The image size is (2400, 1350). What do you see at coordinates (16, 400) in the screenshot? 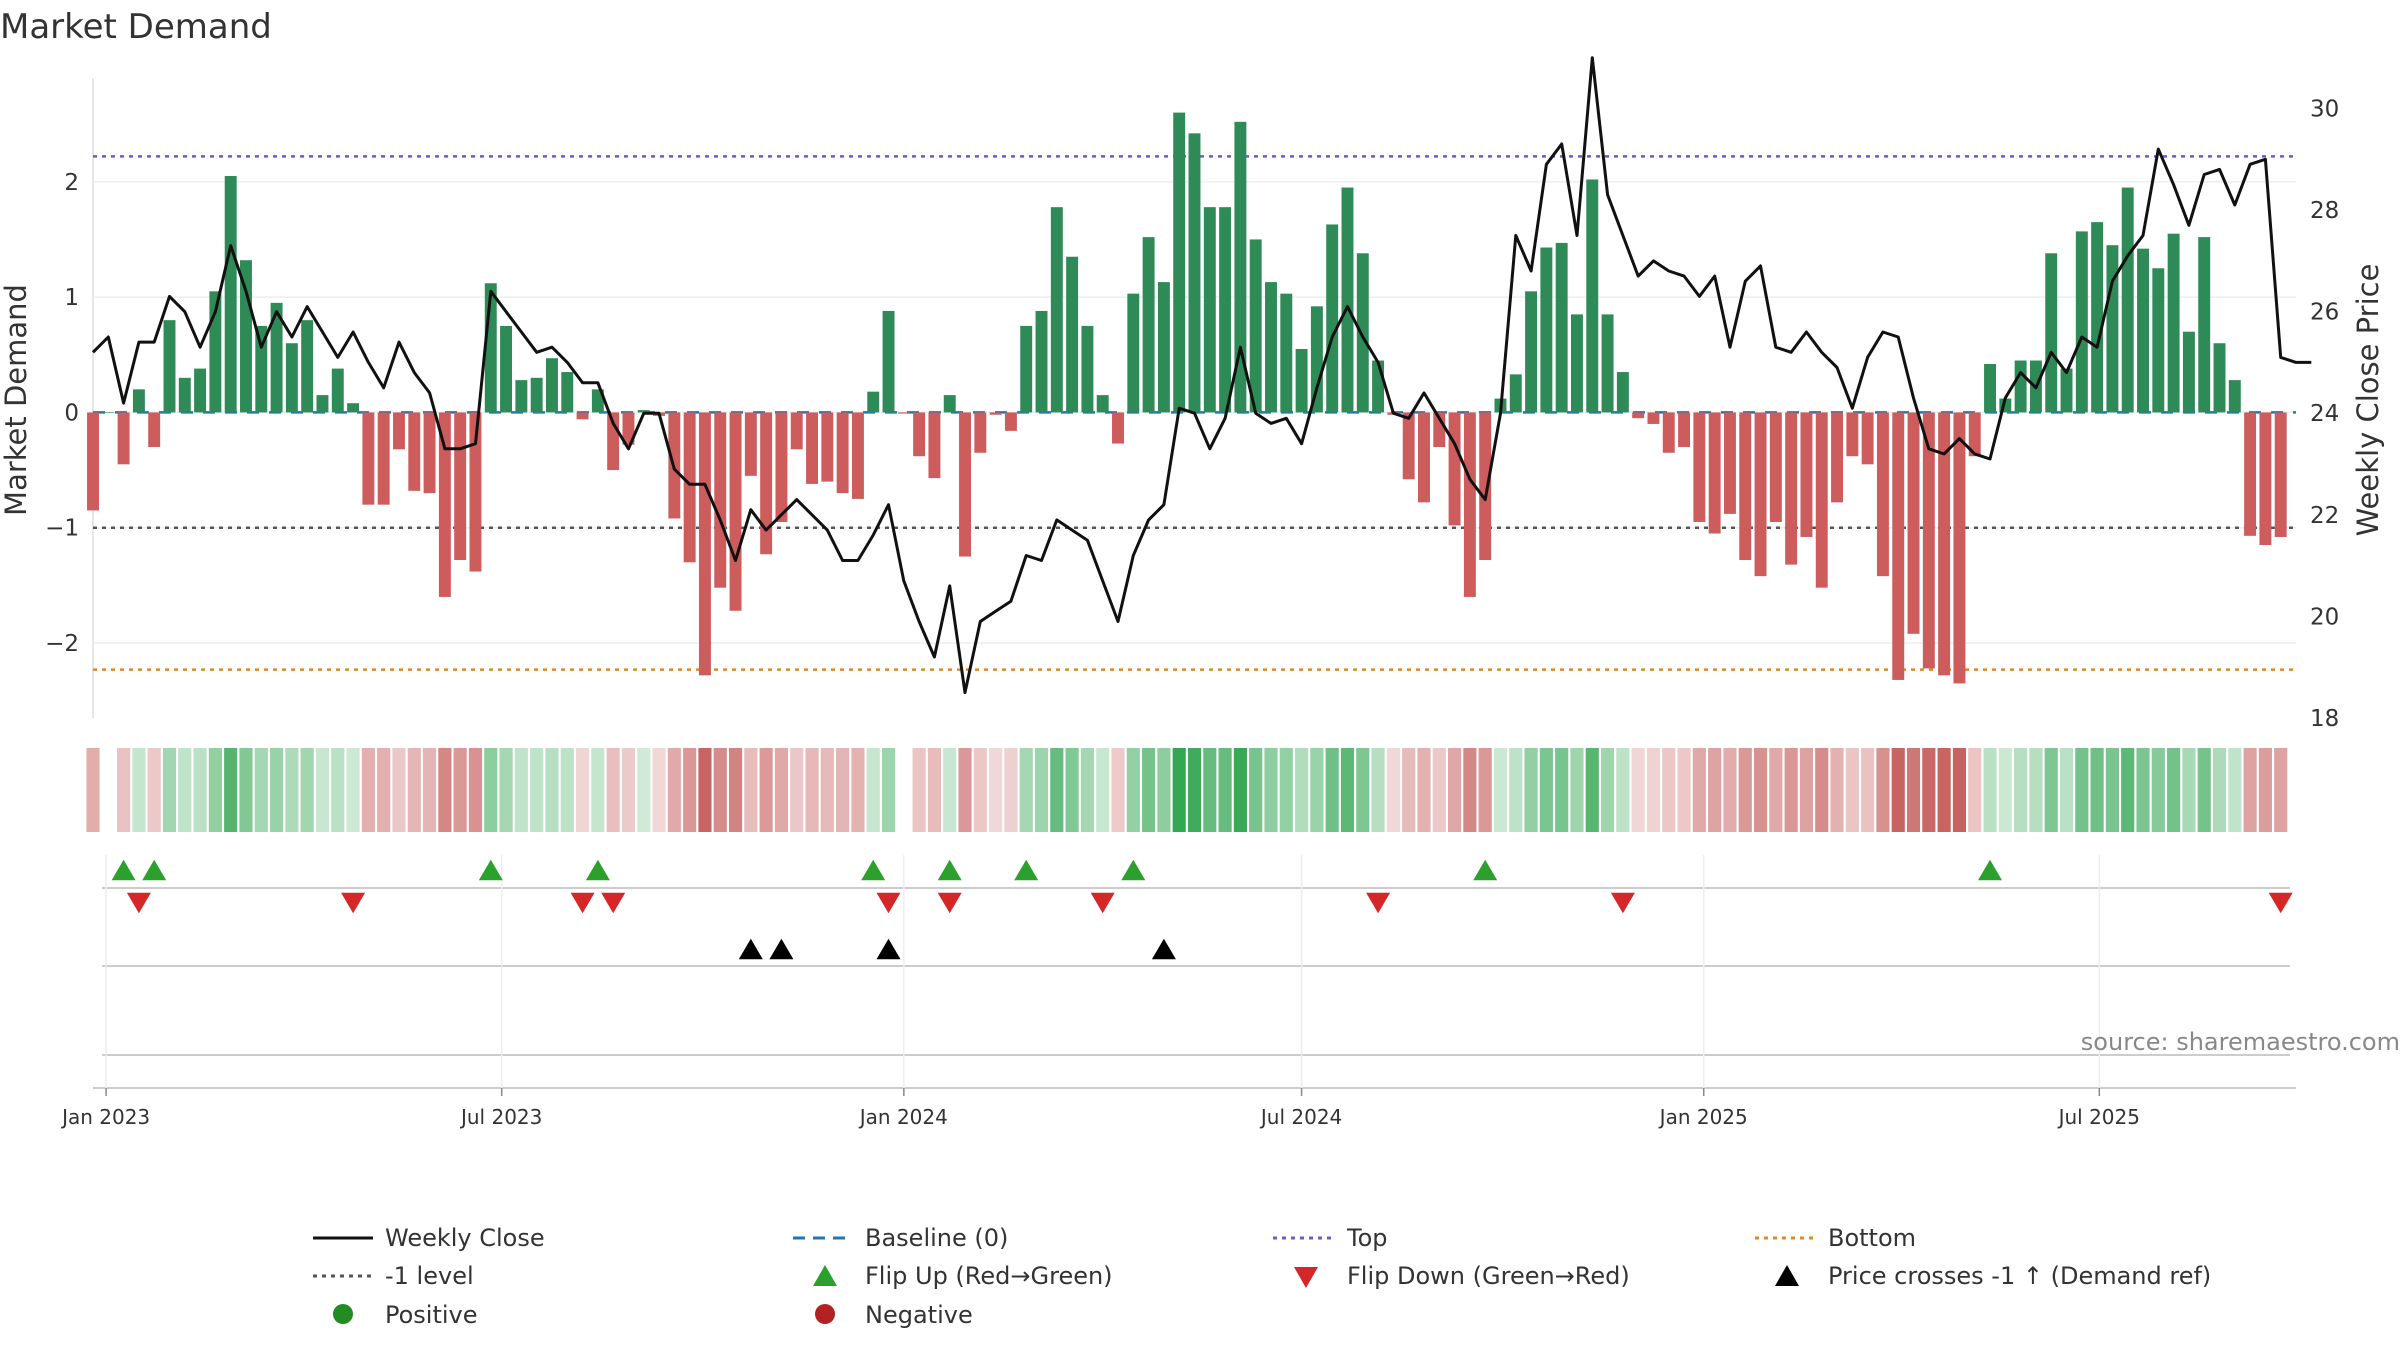
I see `y-axis-label: Market Demand` at bounding box center [16, 400].